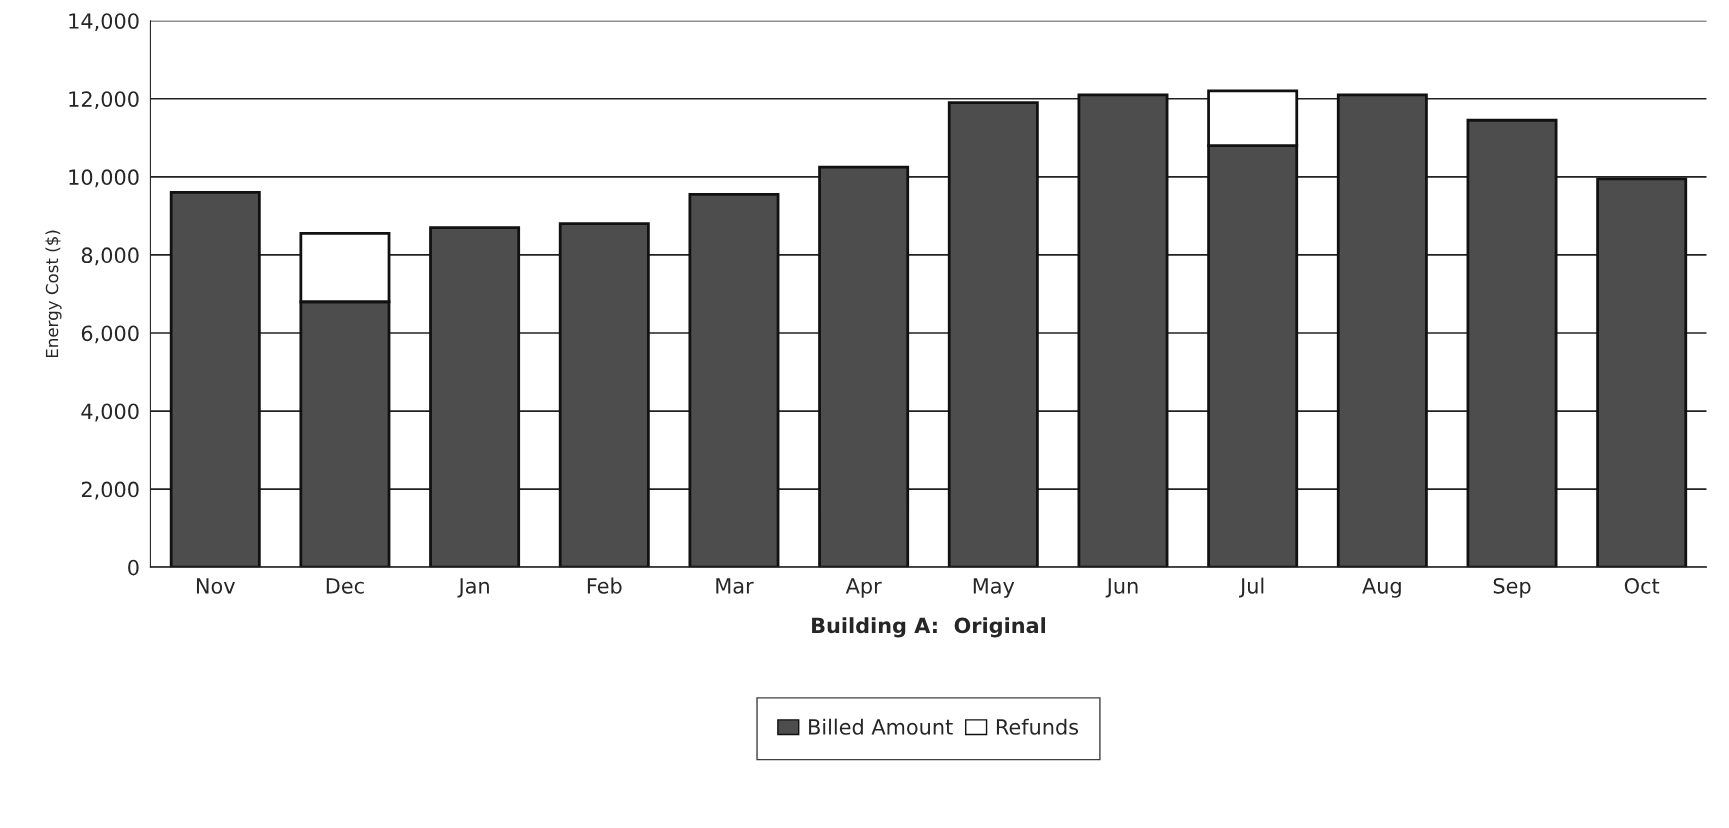  What do you see at coordinates (133, 567) in the screenshot?
I see `y-tick-label: 0` at bounding box center [133, 567].